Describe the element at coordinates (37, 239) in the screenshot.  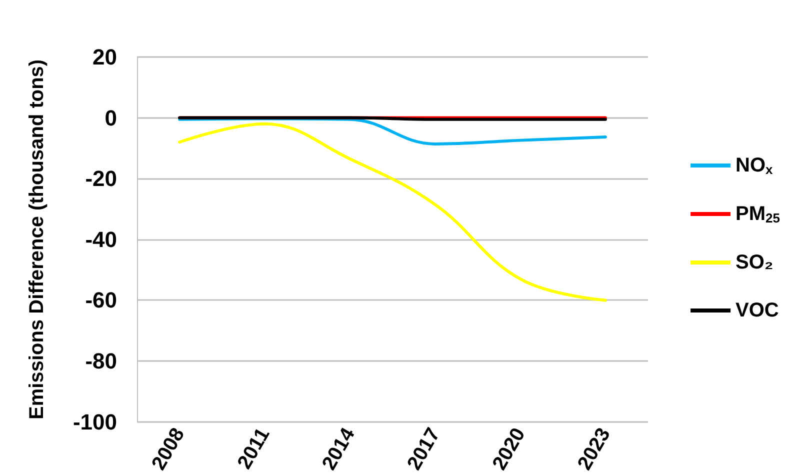
I see `y-axis-title: Emissions Difference (thousand tons)` at that location.